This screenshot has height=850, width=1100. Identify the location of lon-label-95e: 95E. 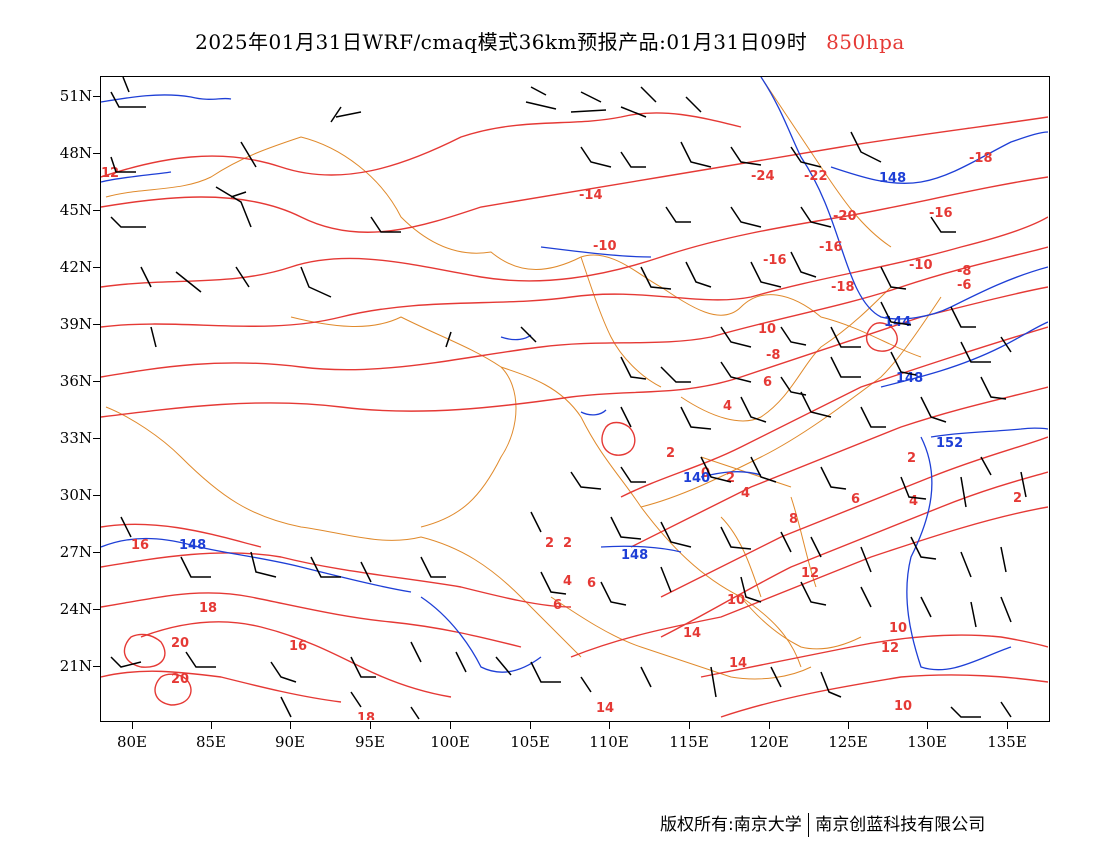
(370, 742).